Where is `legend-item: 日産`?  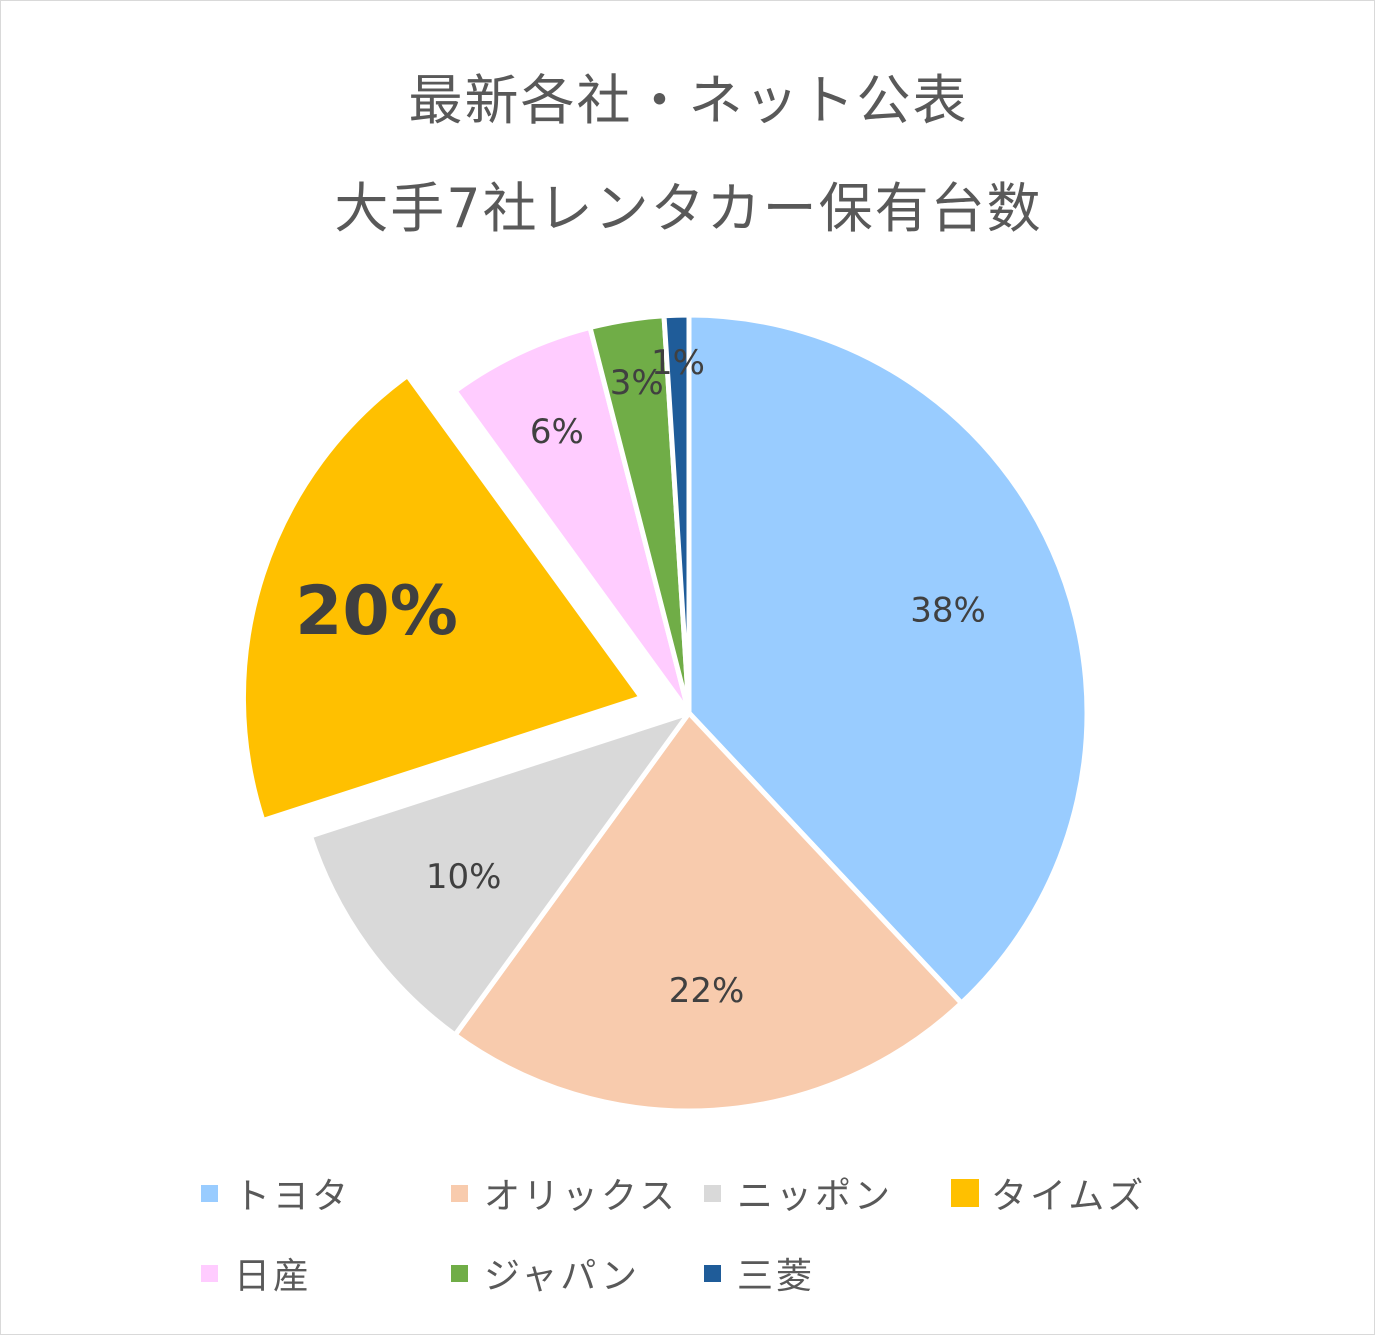
legend-item: 日産 is located at coordinates (256, 1273).